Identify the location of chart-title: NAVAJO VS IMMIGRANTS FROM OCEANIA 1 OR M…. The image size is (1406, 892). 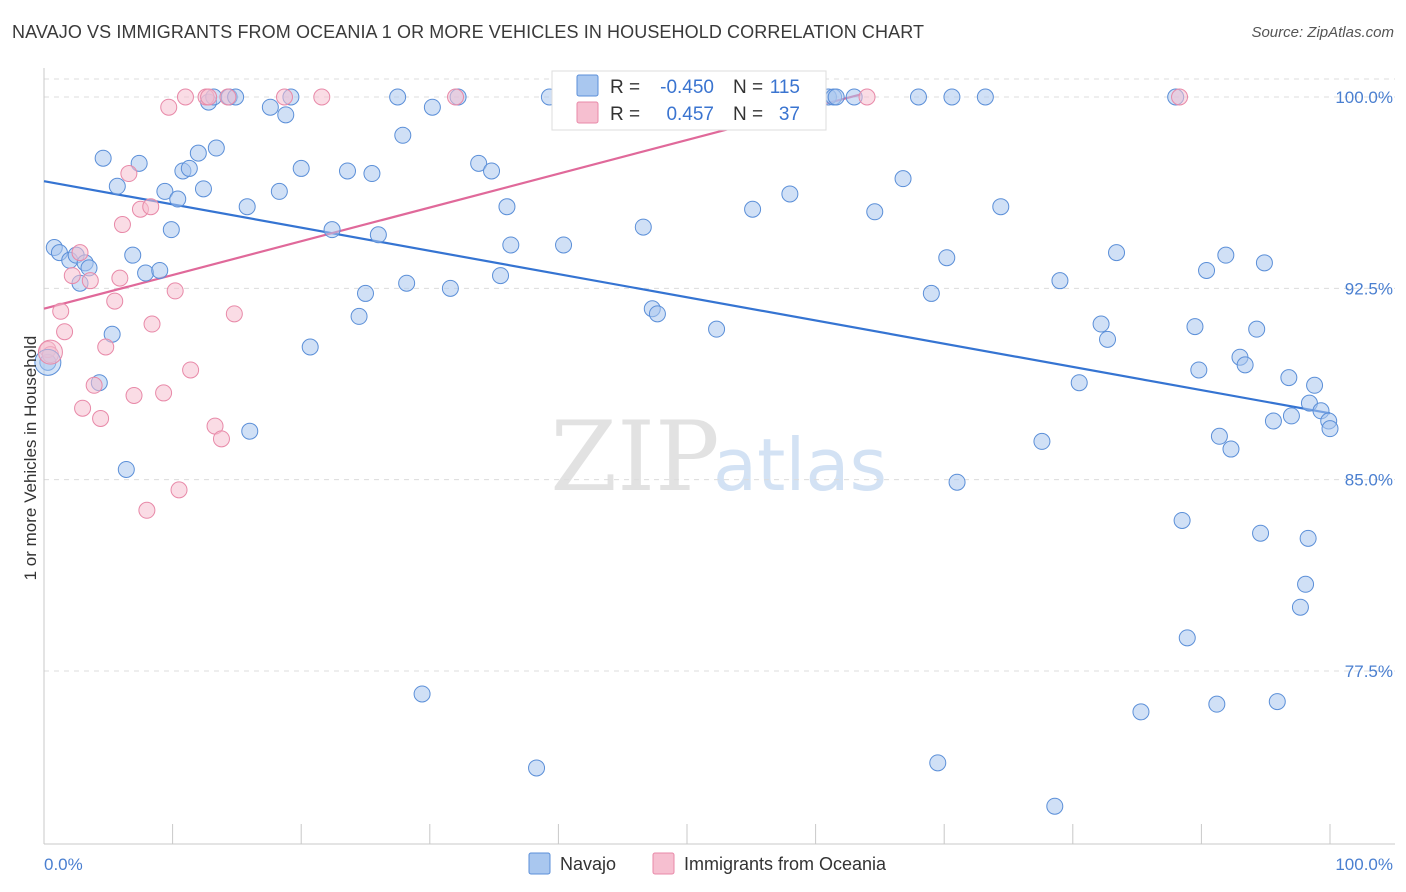
(468, 32).